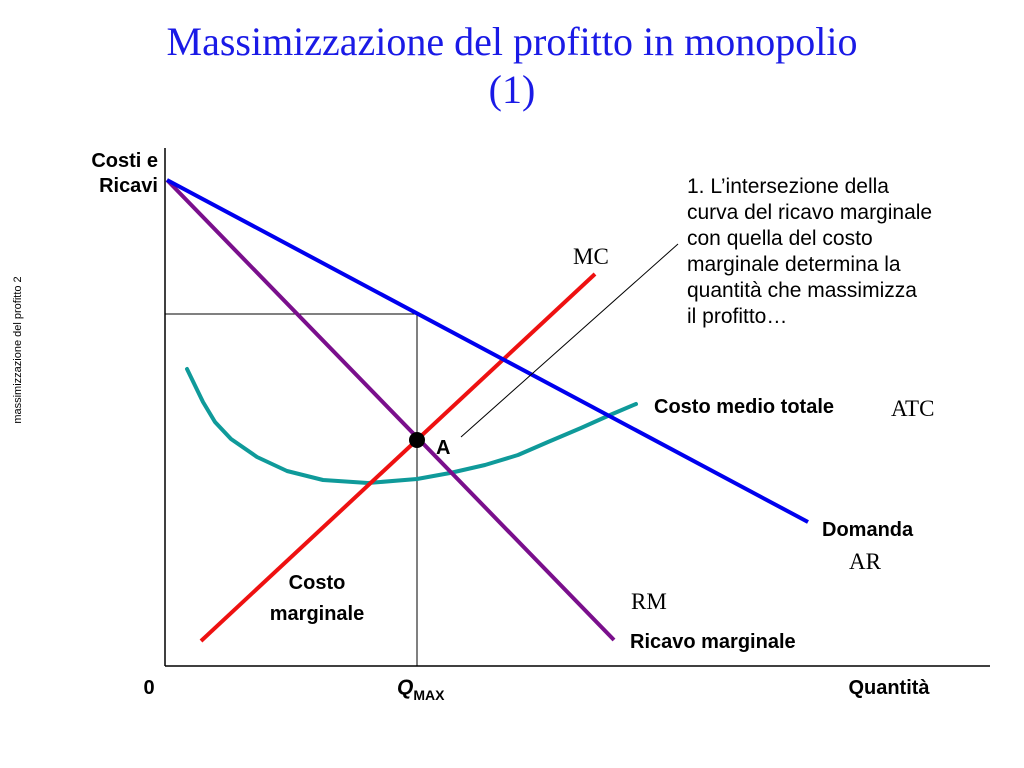  What do you see at coordinates (411, 426) in the screenshot?
I see `atc-curve` at bounding box center [411, 426].